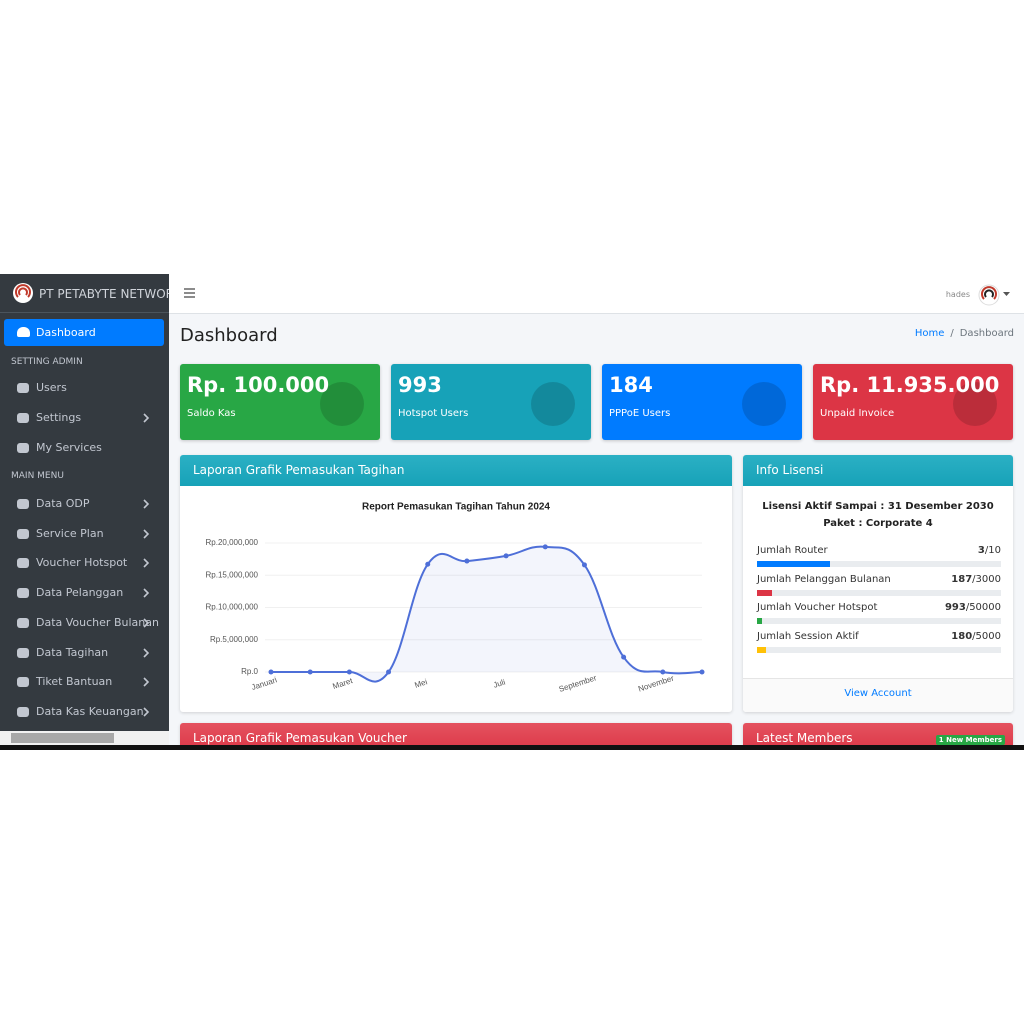  What do you see at coordinates (47, 362) in the screenshot?
I see `section-title: SETTING ADMIN` at bounding box center [47, 362].